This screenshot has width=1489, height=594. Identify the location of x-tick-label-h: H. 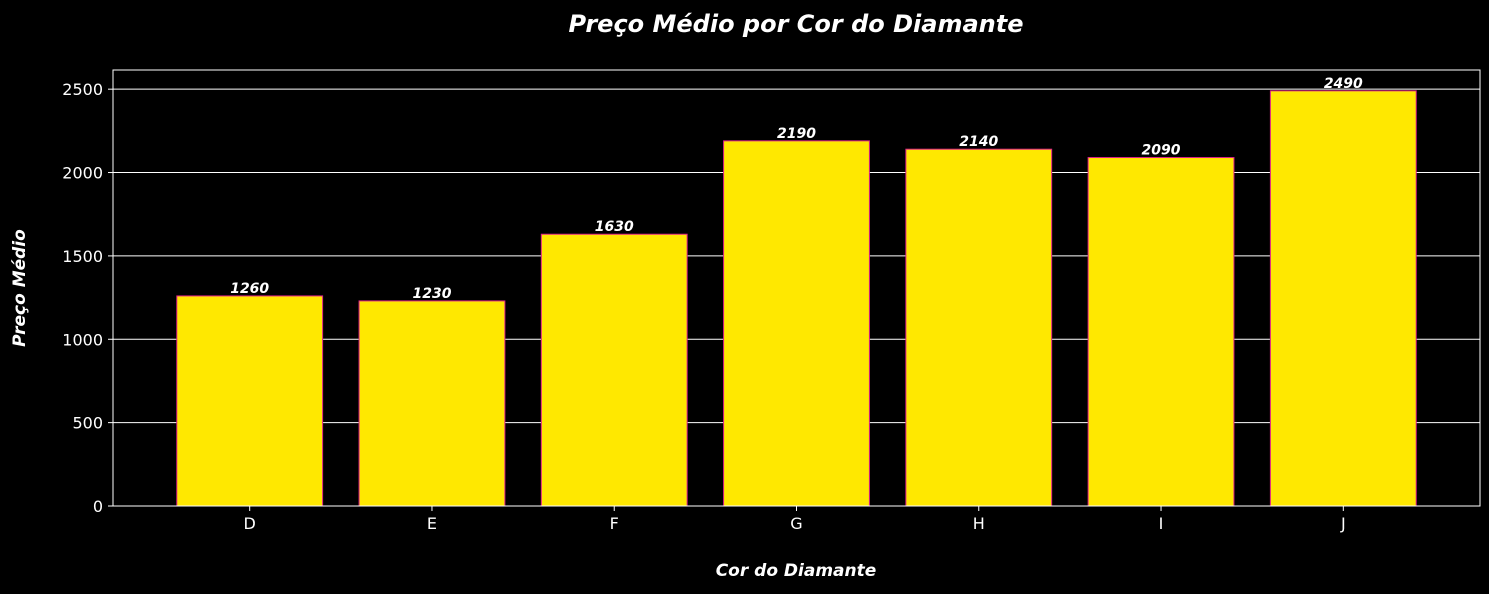
(979, 523).